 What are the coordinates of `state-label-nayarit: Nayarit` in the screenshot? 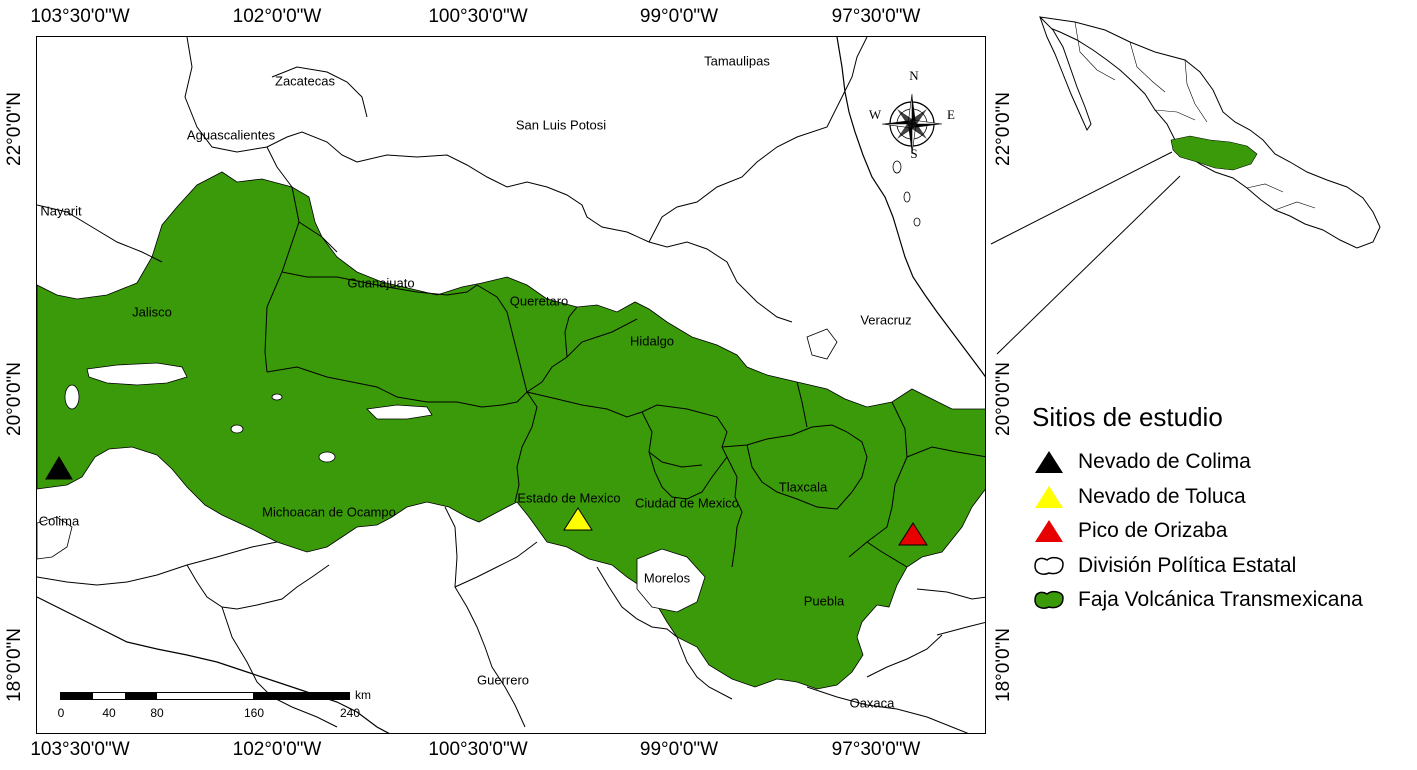 It's located at (61, 211).